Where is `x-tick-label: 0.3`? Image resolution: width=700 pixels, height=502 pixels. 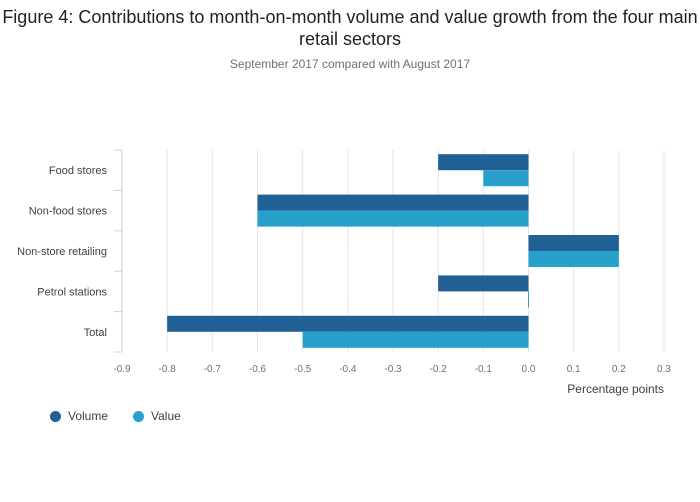 x-tick-label: 0.3 is located at coordinates (664, 369).